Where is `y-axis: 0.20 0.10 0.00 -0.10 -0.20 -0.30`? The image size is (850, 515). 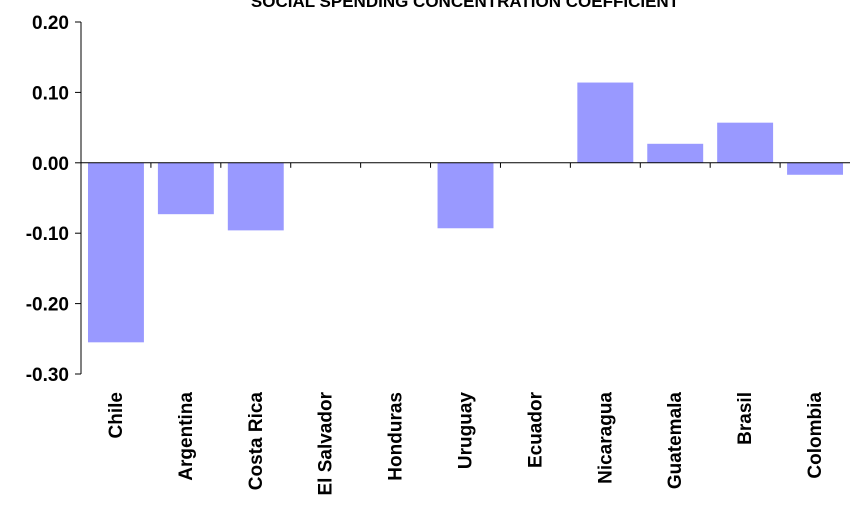
y-axis: 0.20 0.10 0.00 -0.10 -0.20 -0.30 is located at coordinates (53, 199).